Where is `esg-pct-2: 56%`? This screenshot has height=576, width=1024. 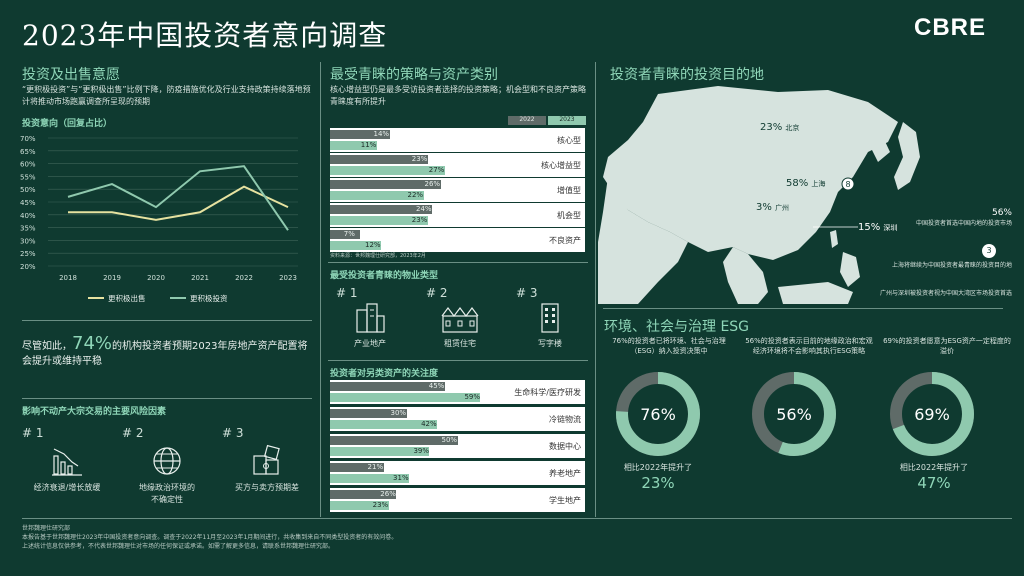
esg-pct-2: 56% is located at coordinates (794, 414).